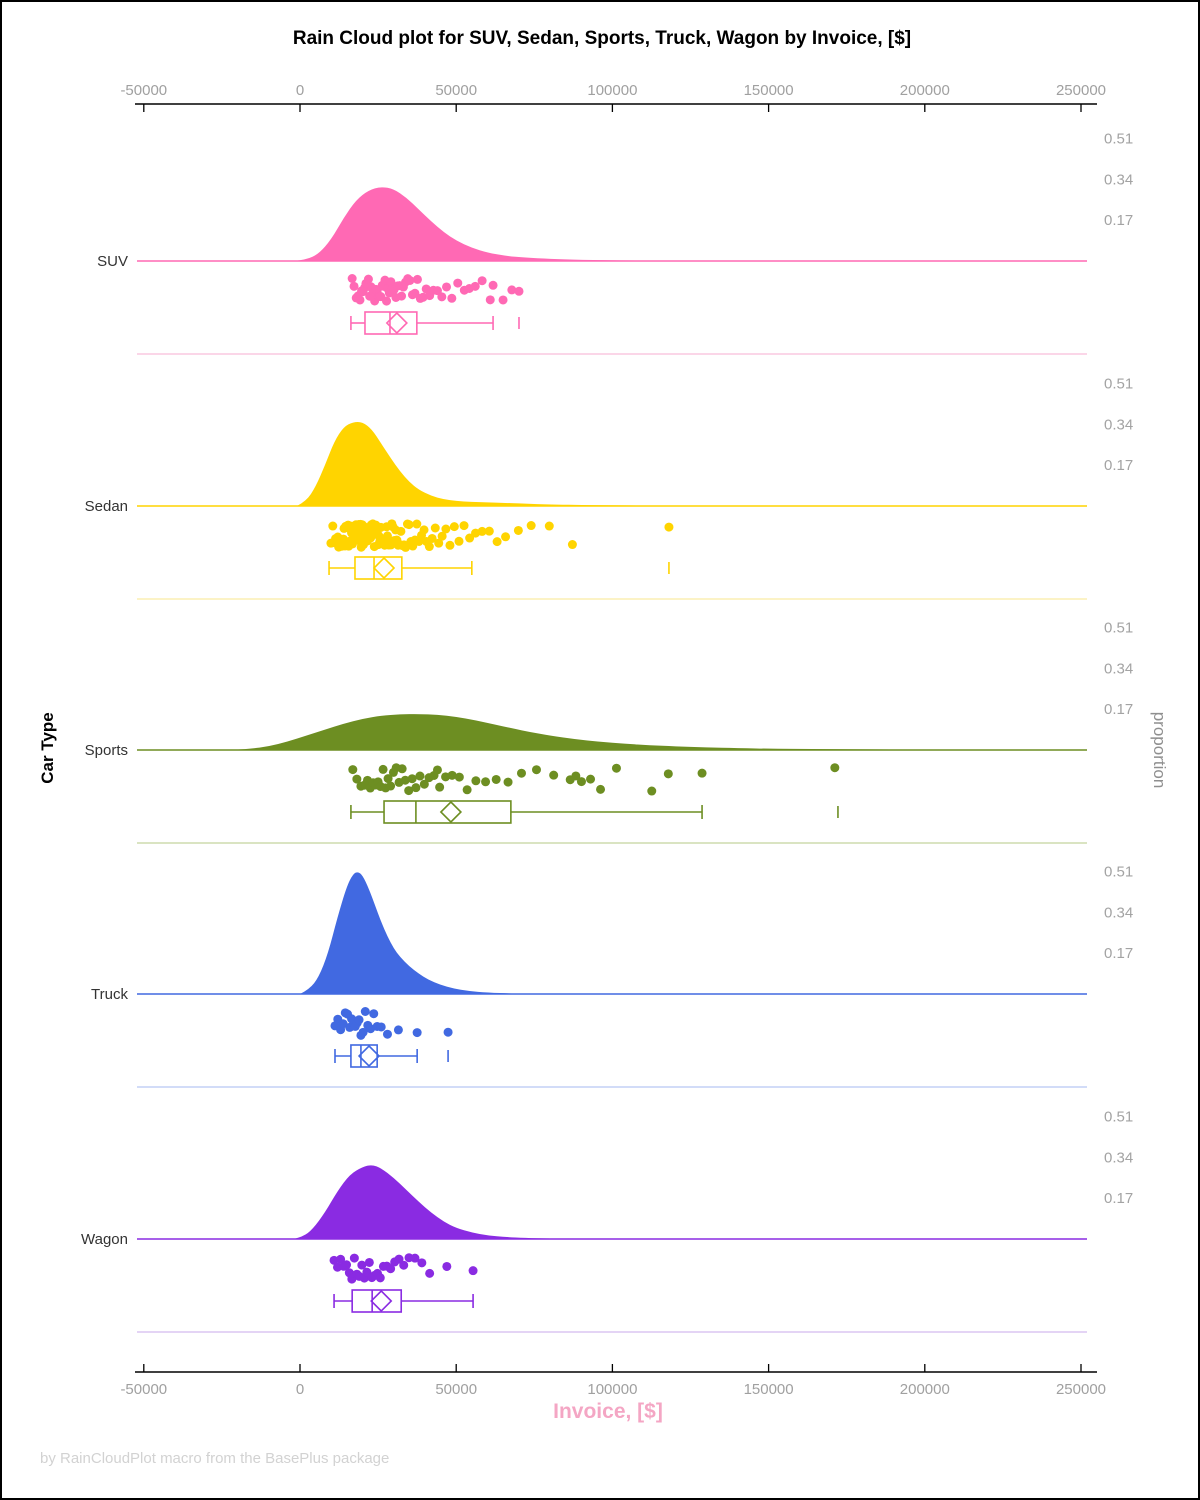 The height and width of the screenshot is (1500, 1200). What do you see at coordinates (417, 933) in the screenshot?
I see `density-truck` at bounding box center [417, 933].